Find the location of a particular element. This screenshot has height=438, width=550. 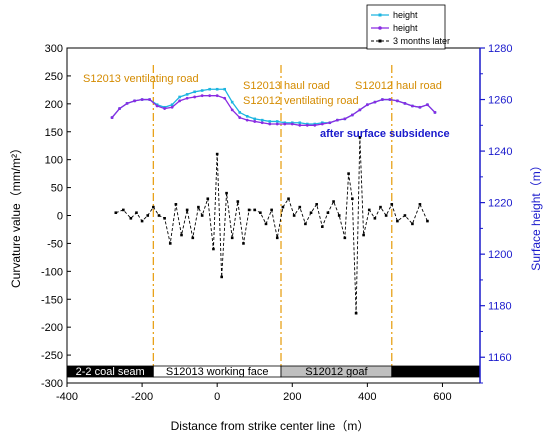

tick-label: 1260 is located at coordinates (500, 101).